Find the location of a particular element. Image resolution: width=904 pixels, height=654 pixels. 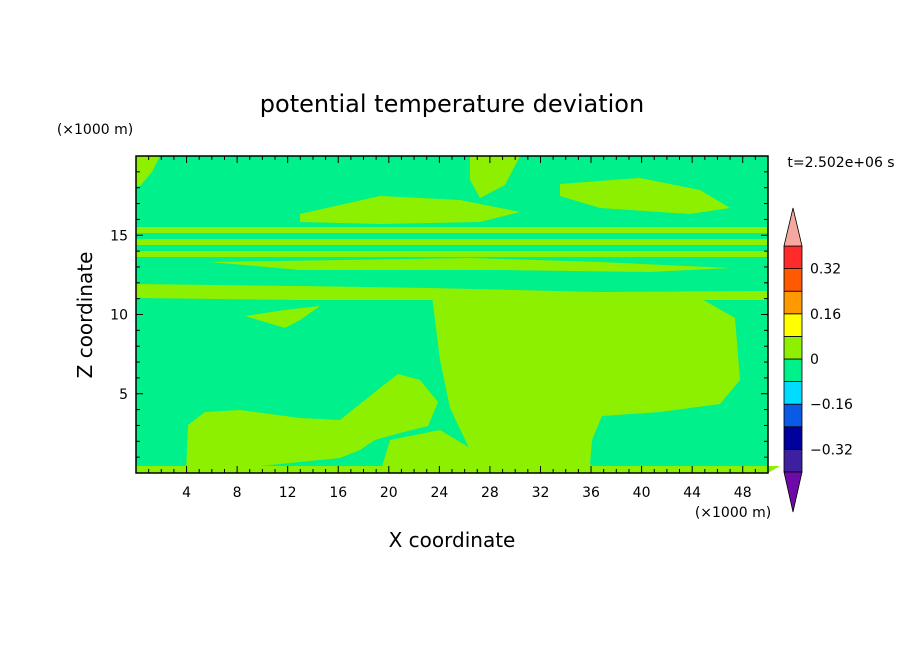

y-tick-label: 10 is located at coordinates (119, 316).